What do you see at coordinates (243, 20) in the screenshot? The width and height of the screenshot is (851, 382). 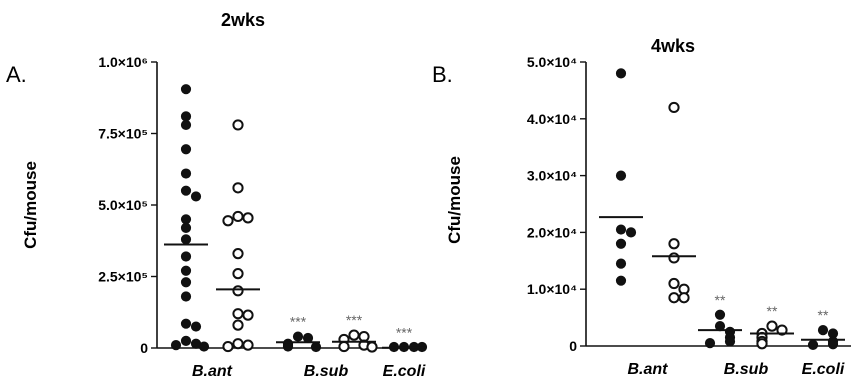 I see `chart-title: 2wks` at bounding box center [243, 20].